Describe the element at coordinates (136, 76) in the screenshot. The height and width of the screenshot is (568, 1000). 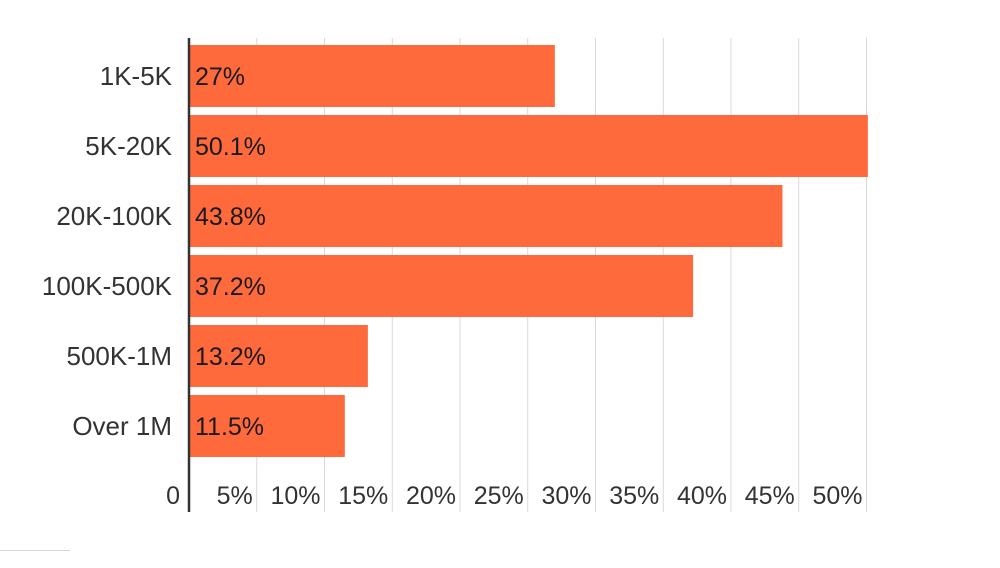
I see `category-label: 1K-5K` at that location.